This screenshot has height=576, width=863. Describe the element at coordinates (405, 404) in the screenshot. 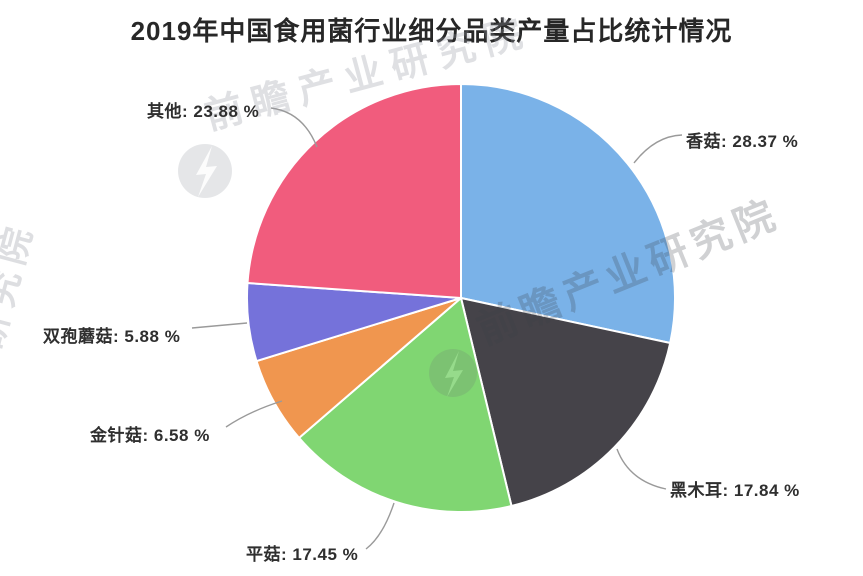

I see `pie-slice-平菇` at that location.